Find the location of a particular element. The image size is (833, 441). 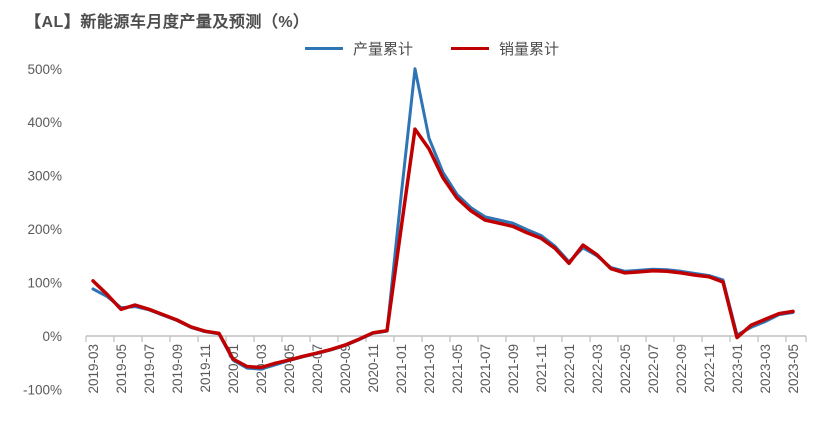

x-axis-label: 2020-05 is located at coordinates (289, 369).